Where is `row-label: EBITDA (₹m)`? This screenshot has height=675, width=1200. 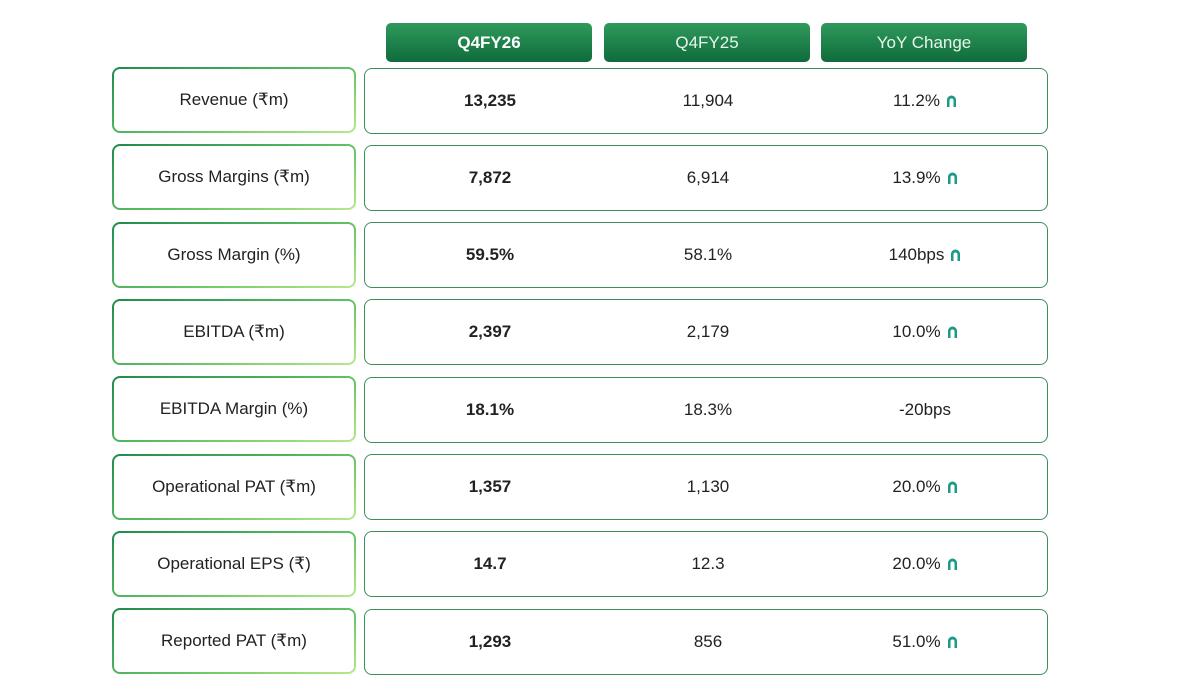 row-label: EBITDA (₹m) is located at coordinates (234, 332).